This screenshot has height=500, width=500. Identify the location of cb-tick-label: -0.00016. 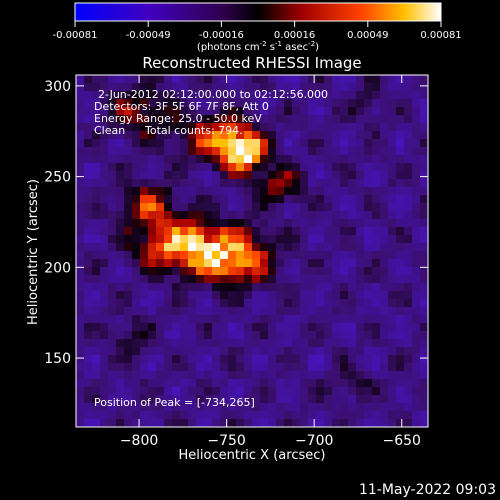
(221, 35).